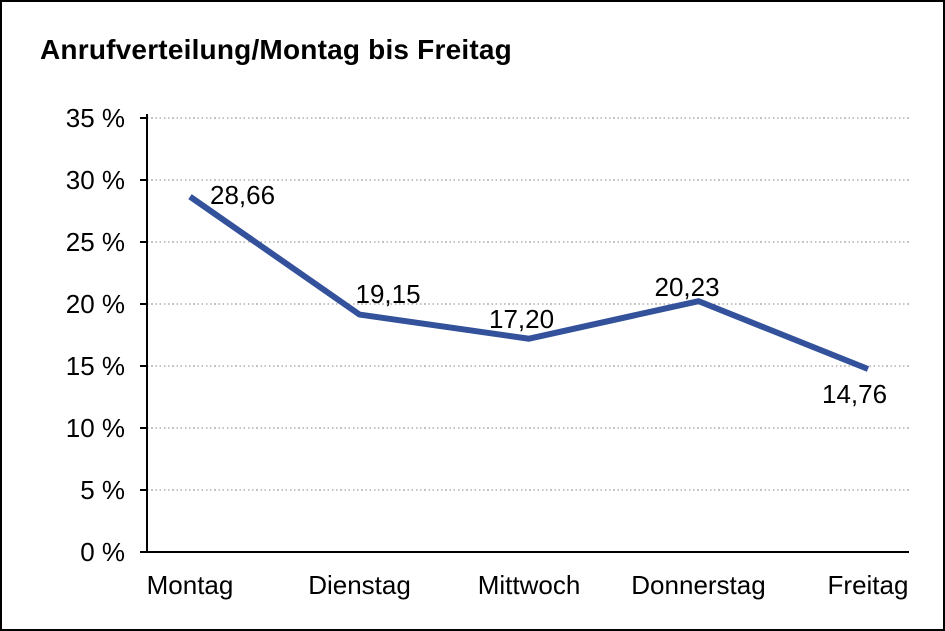  I want to click on y-tick-label: 25 %, so click(95, 242).